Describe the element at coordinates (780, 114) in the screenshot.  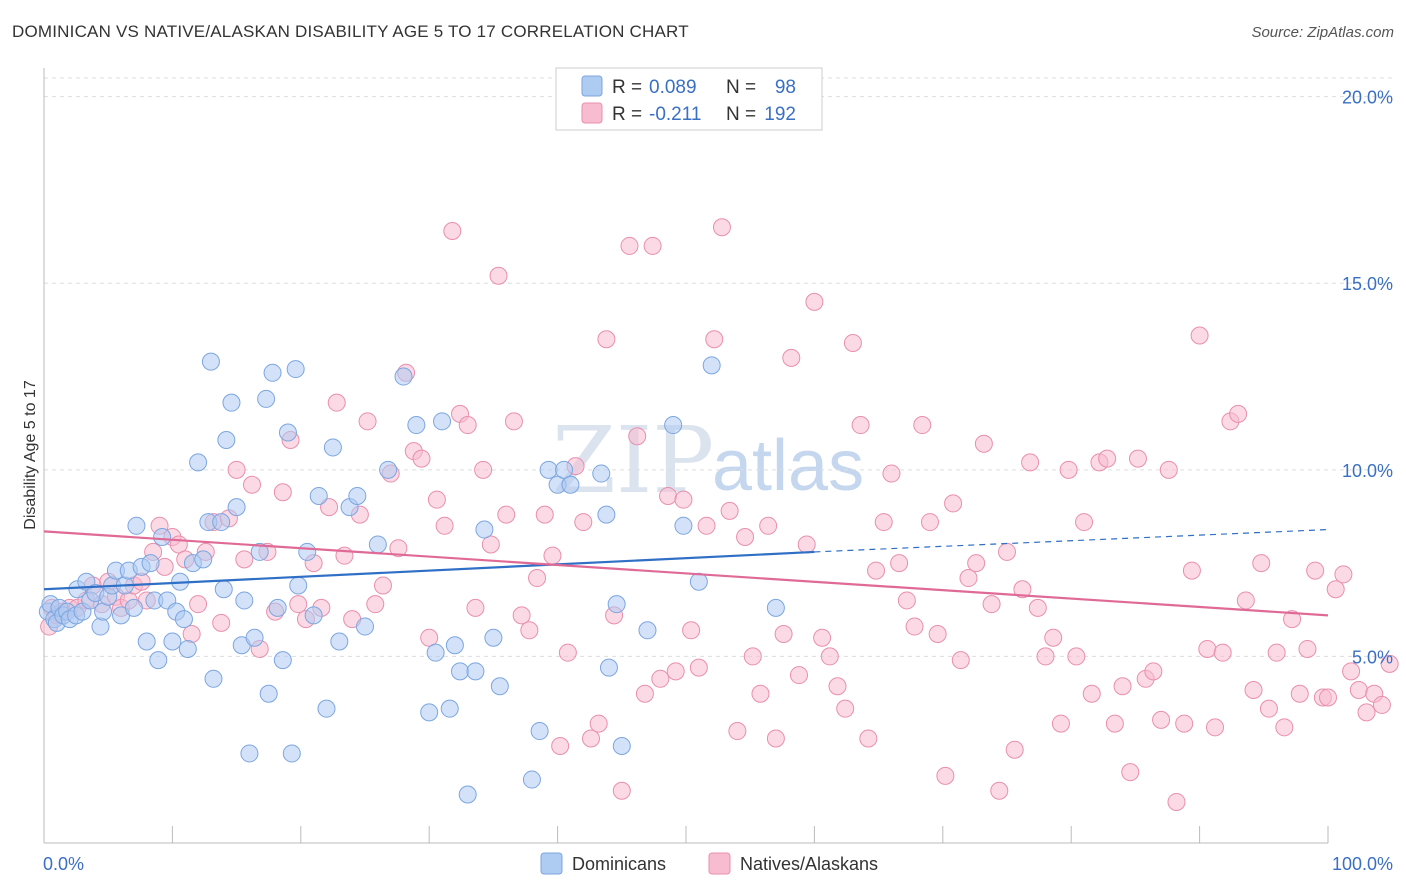
I see `stats-n-value-natives: 192` at that location.